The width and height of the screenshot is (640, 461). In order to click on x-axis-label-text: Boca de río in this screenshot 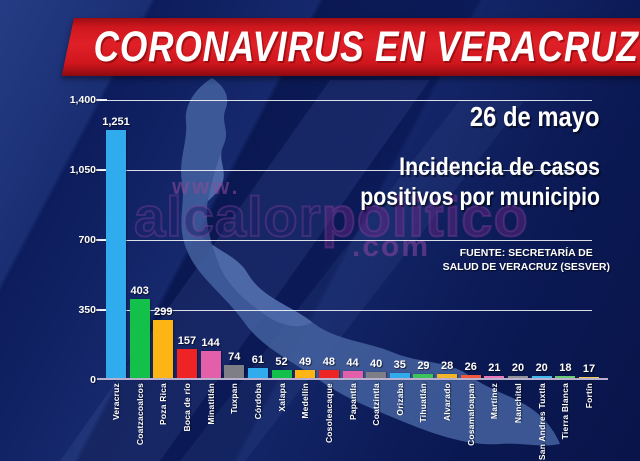, I will do `click(186, 407)`.